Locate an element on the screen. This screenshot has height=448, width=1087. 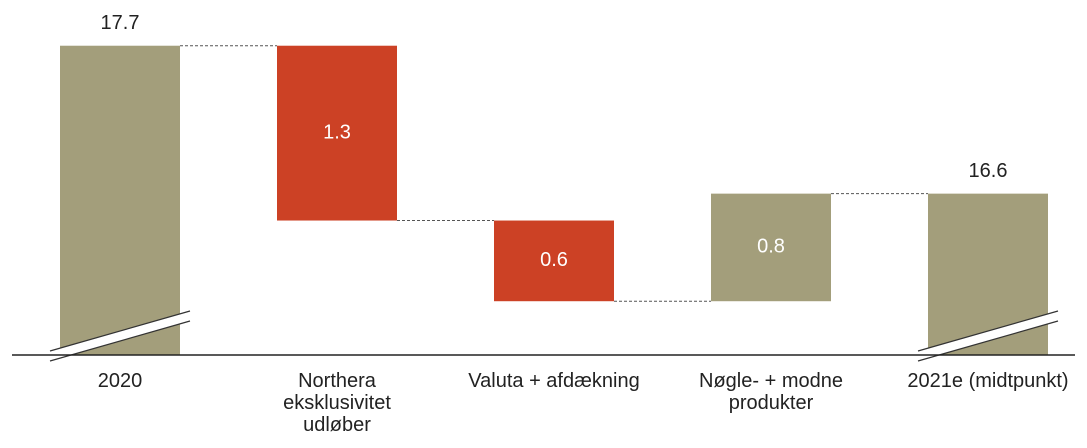
x-tick-label: Valuta + afdækning is located at coordinates (554, 381).